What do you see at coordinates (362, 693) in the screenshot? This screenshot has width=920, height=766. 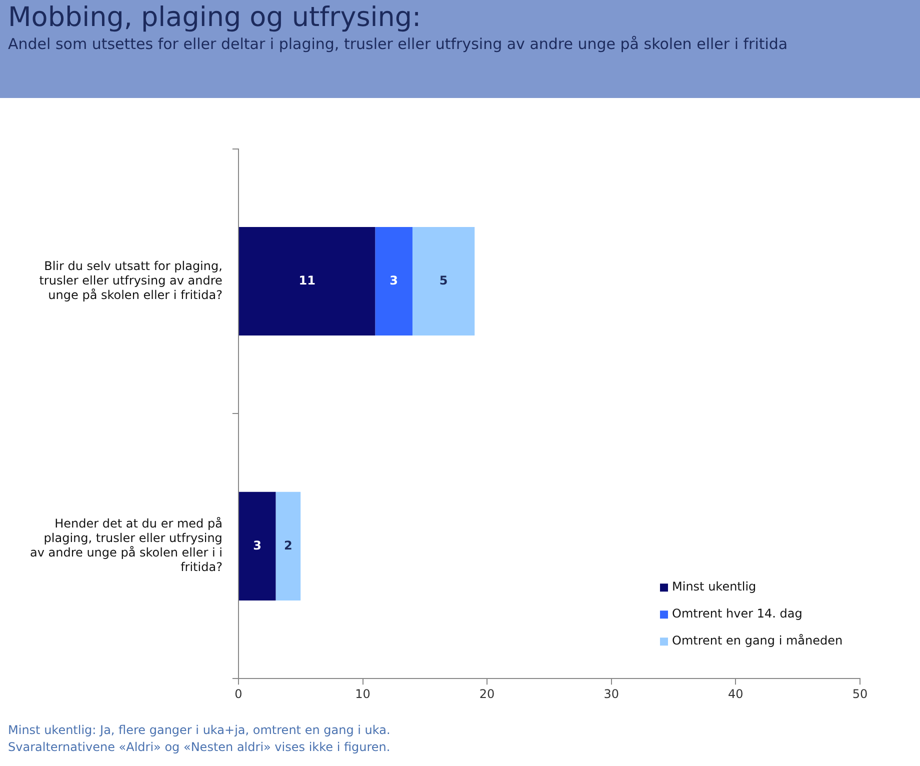 I see `x-tick-label: 10` at bounding box center [362, 693].